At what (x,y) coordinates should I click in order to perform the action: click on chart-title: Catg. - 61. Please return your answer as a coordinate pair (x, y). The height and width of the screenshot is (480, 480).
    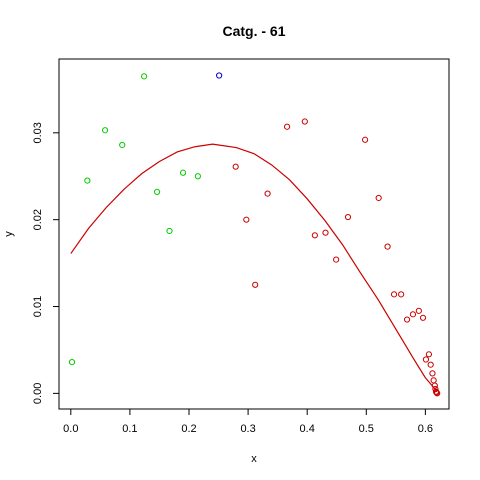
    Looking at the image, I should click on (253, 31).